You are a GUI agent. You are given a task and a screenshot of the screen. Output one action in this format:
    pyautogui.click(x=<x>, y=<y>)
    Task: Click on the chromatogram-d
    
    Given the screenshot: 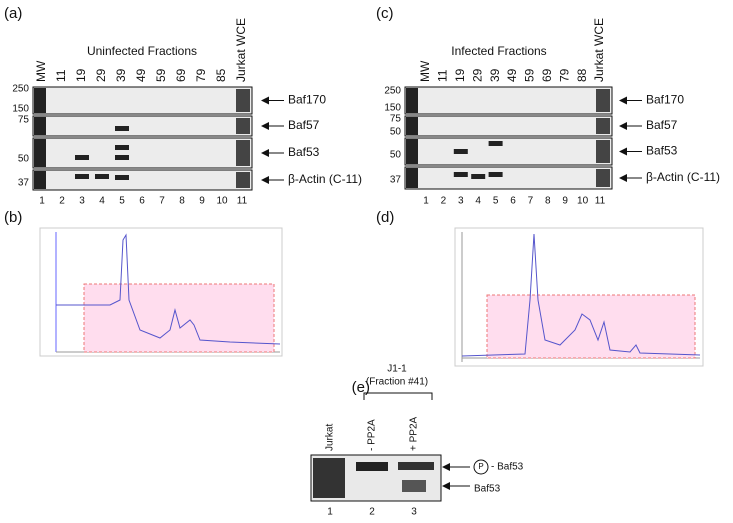 What is the action you would take?
    pyautogui.click(x=579, y=297)
    